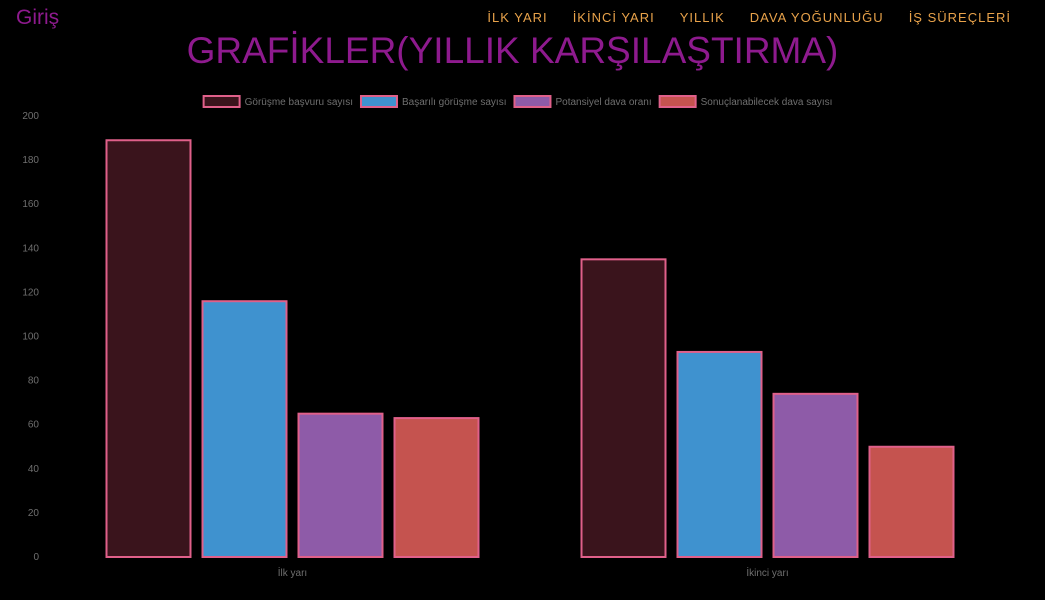  I want to click on y-tick-label: 160, so click(30, 204).